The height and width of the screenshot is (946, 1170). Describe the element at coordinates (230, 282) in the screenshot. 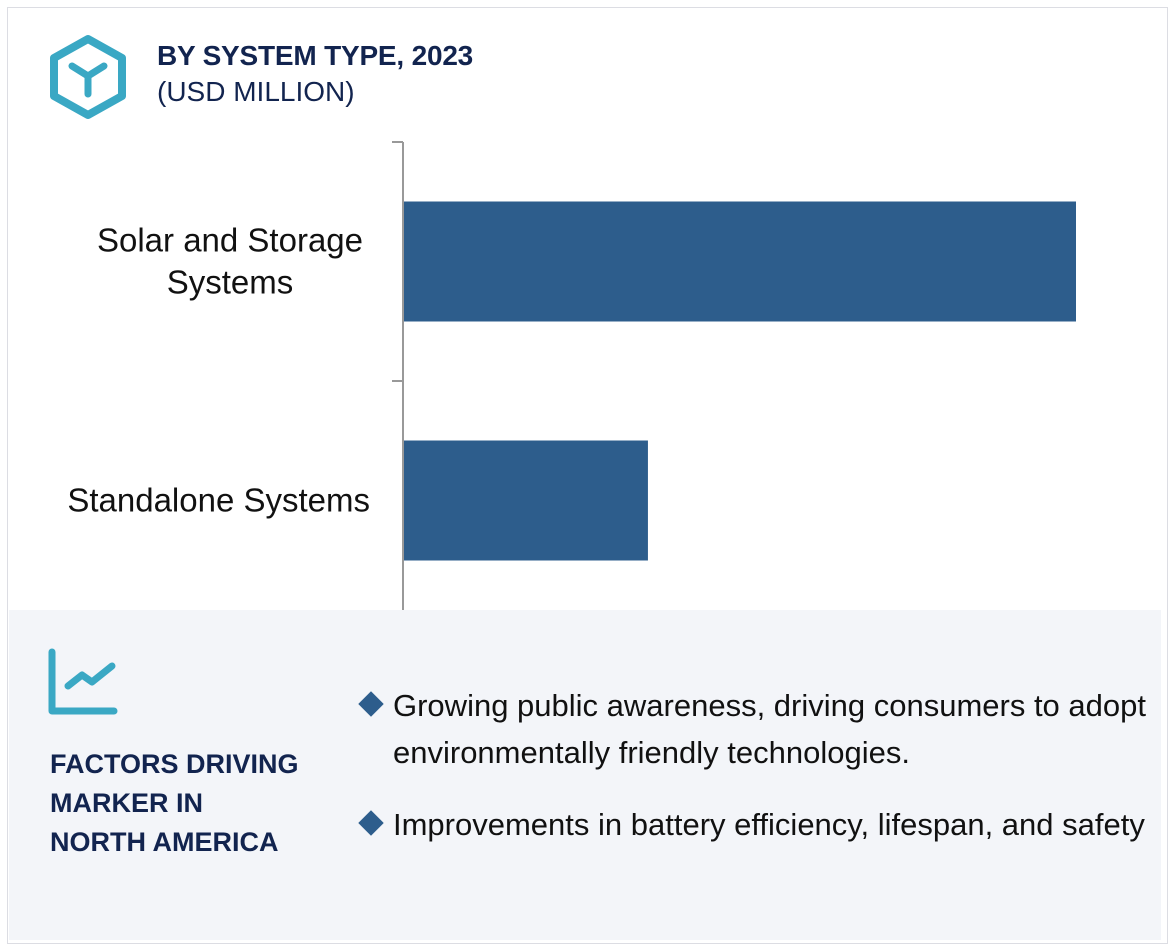

I see `category-label-line: Systems` at that location.